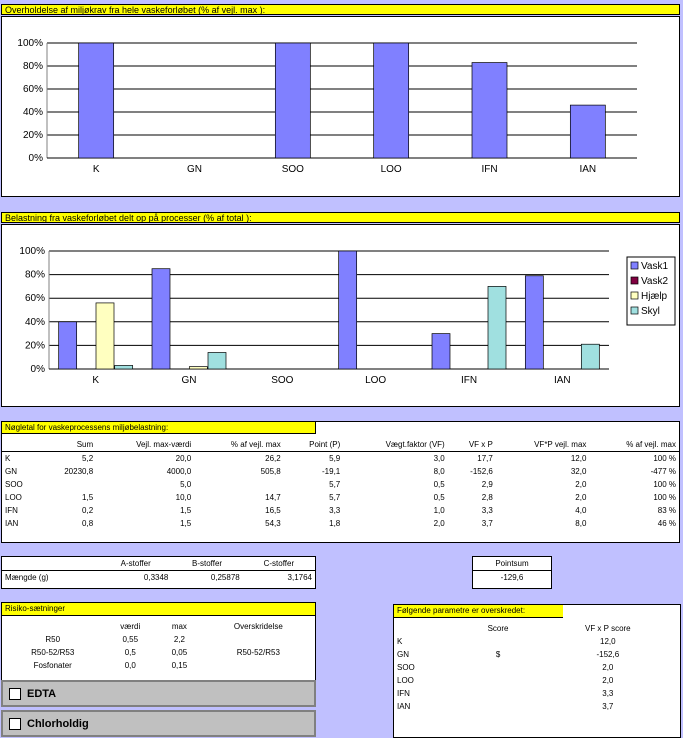 This screenshot has height=738, width=683. I want to click on table-row: GN $ -152,6, so click(537, 654).